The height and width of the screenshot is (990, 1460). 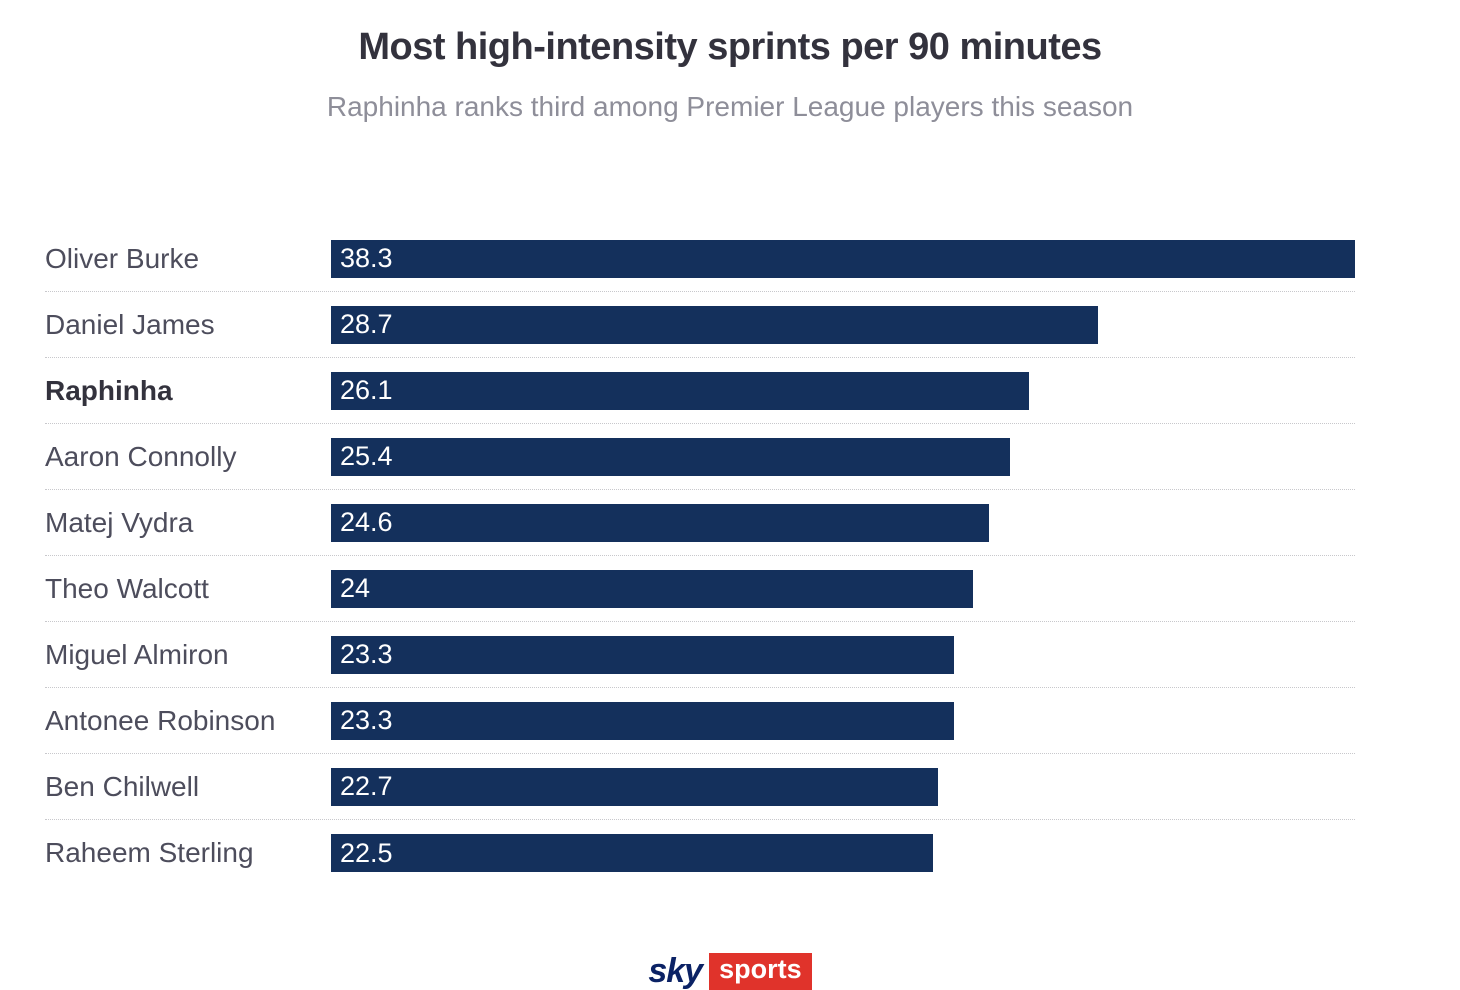 What do you see at coordinates (366, 258) in the screenshot?
I see `bar-value-label: 38.3` at bounding box center [366, 258].